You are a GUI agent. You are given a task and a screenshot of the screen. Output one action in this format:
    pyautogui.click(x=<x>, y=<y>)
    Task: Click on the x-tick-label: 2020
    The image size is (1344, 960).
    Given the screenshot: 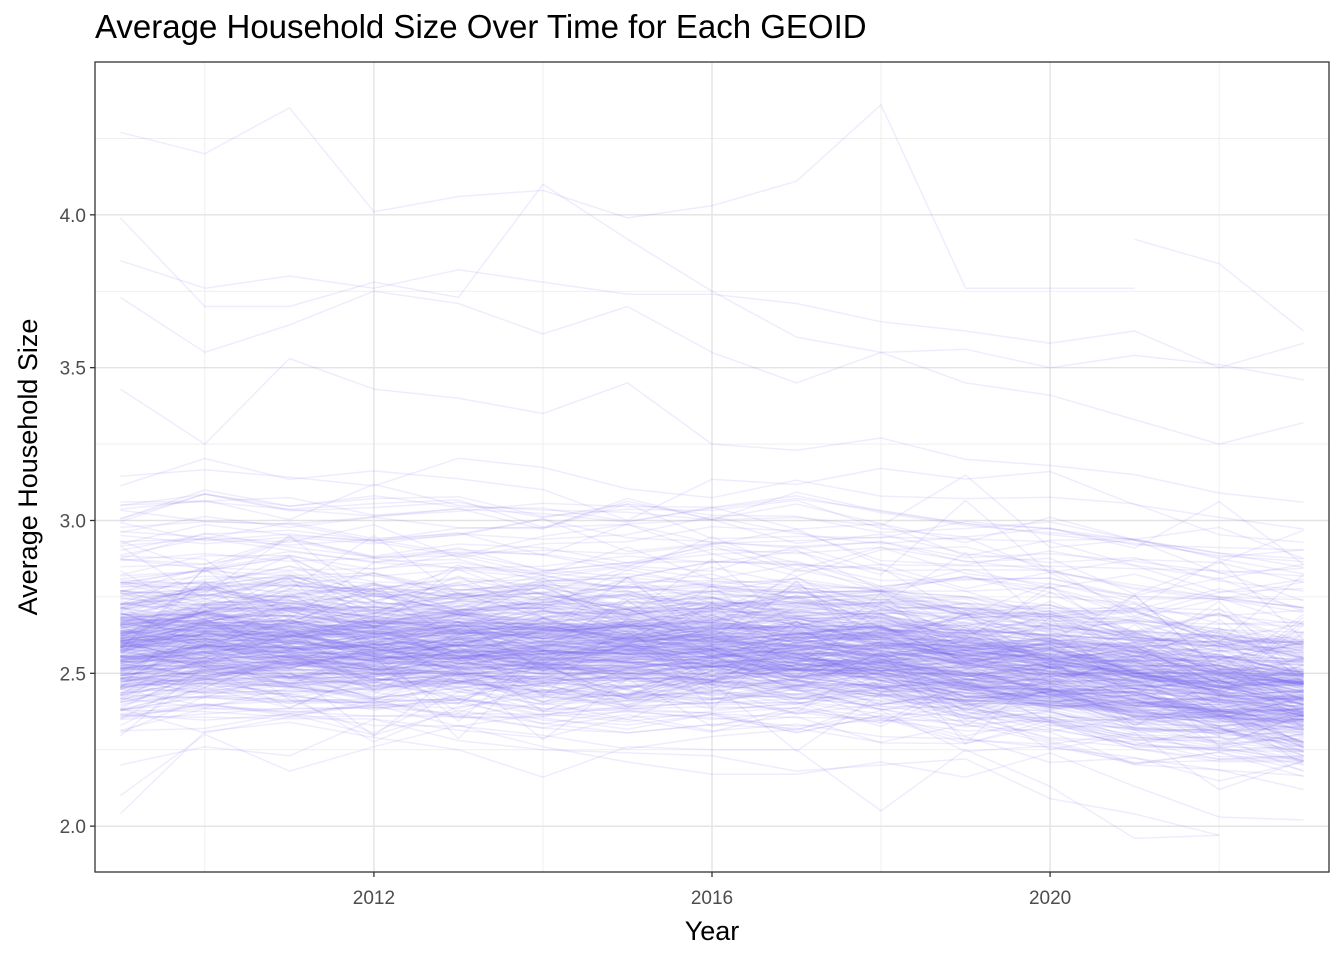 What is the action you would take?
    pyautogui.click(x=1050, y=898)
    